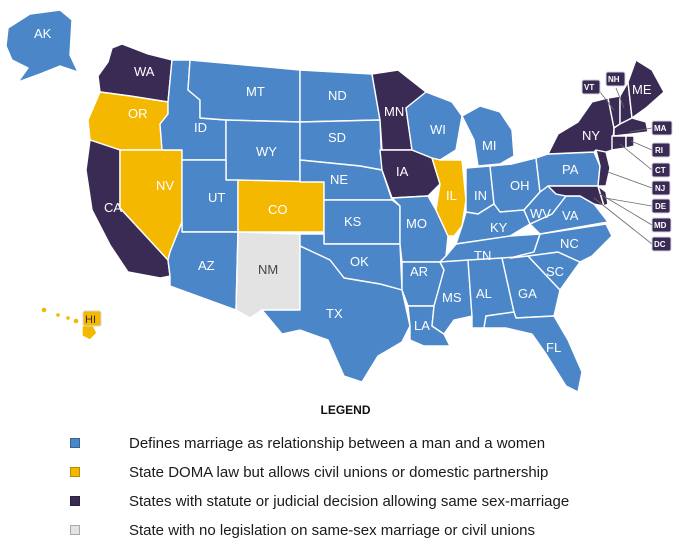  Describe the element at coordinates (138, 113) in the screenshot. I see `label-or: OR` at that location.